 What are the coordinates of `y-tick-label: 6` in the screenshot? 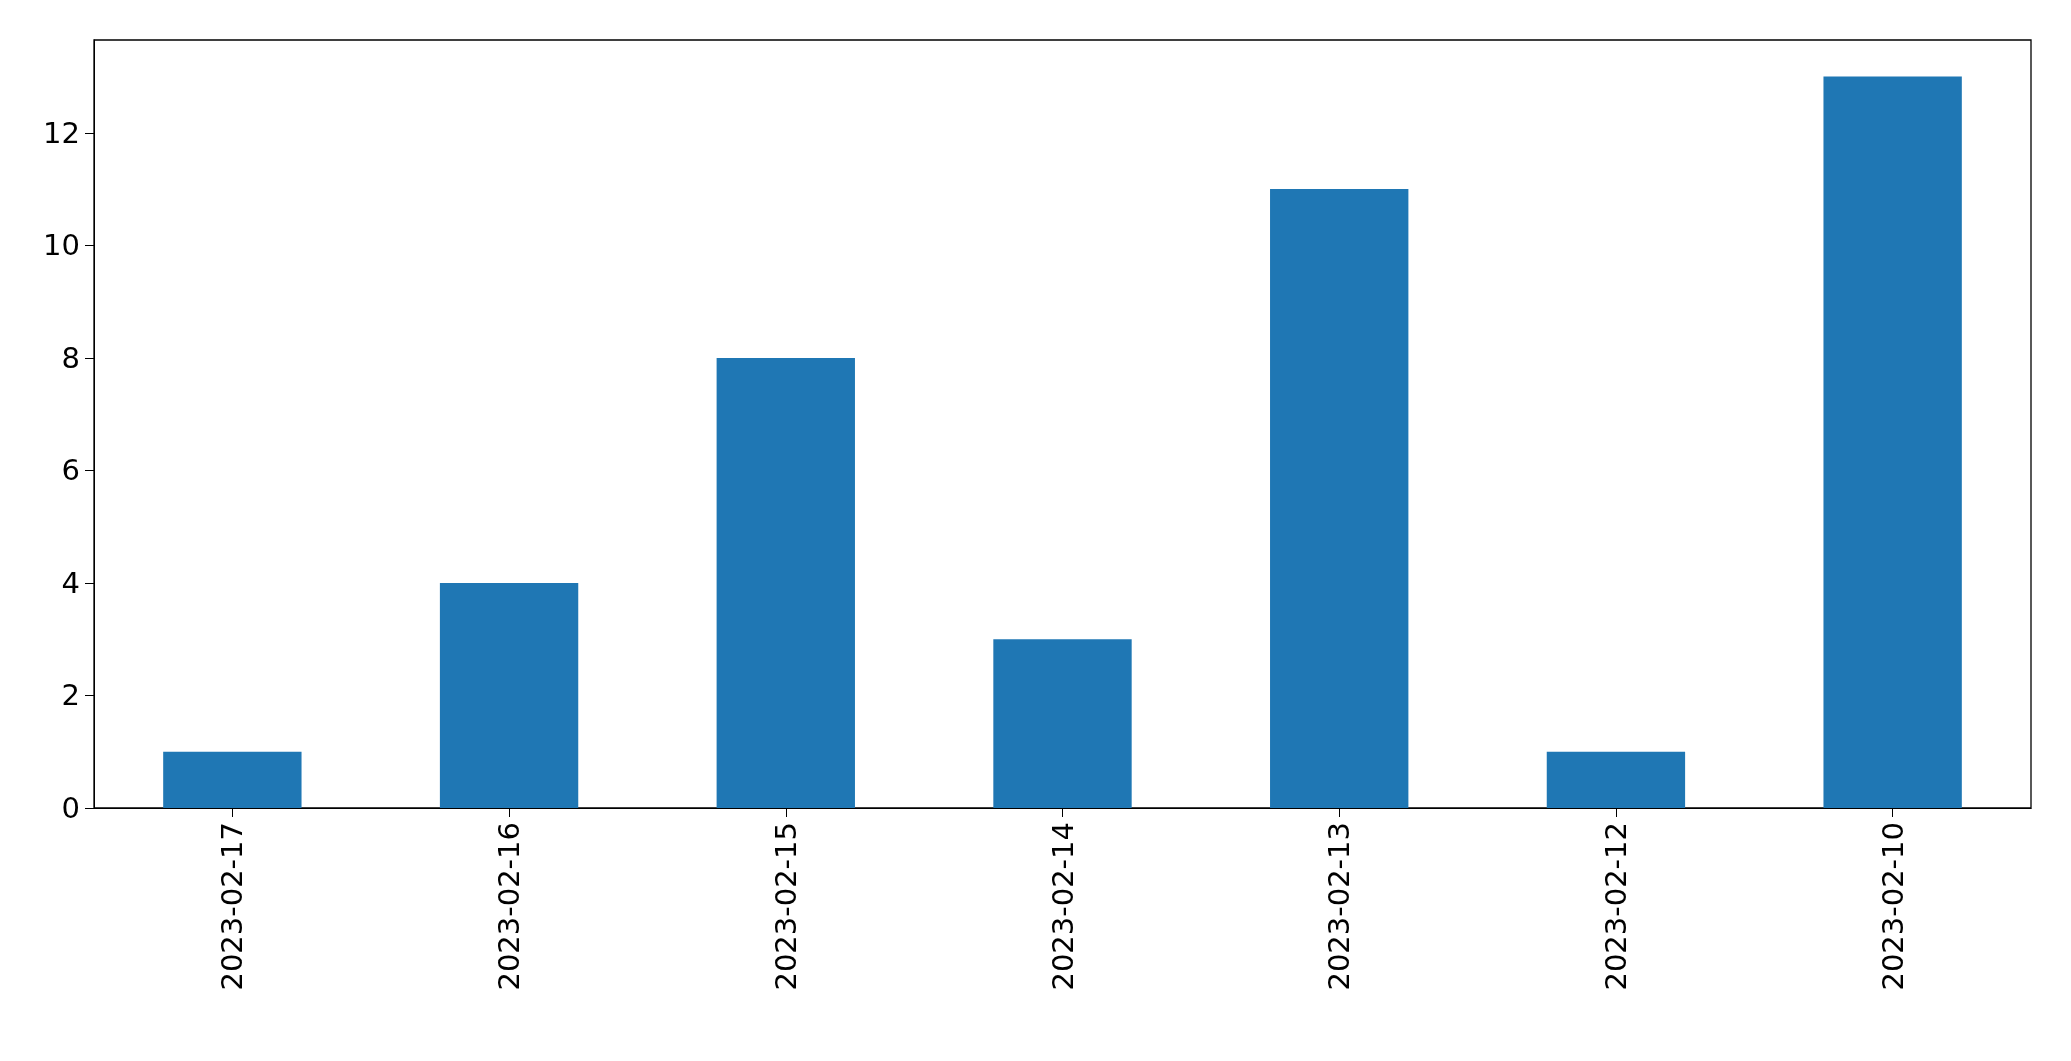 It's located at (70, 470).